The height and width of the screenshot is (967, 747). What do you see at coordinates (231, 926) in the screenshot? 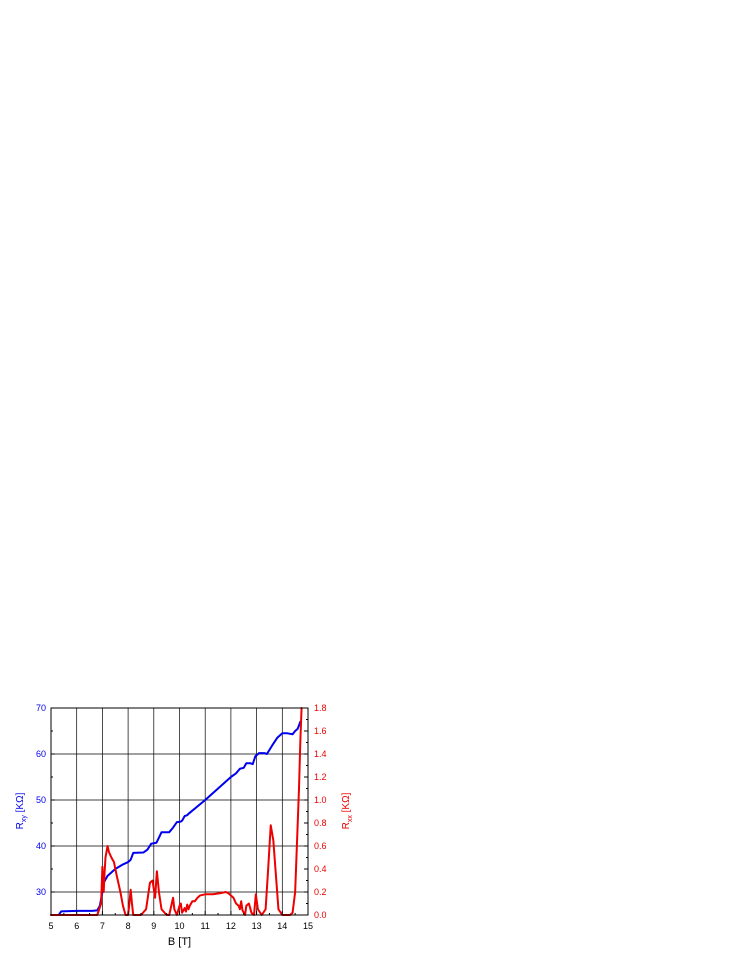
I see `x-tick-label: 12` at bounding box center [231, 926].